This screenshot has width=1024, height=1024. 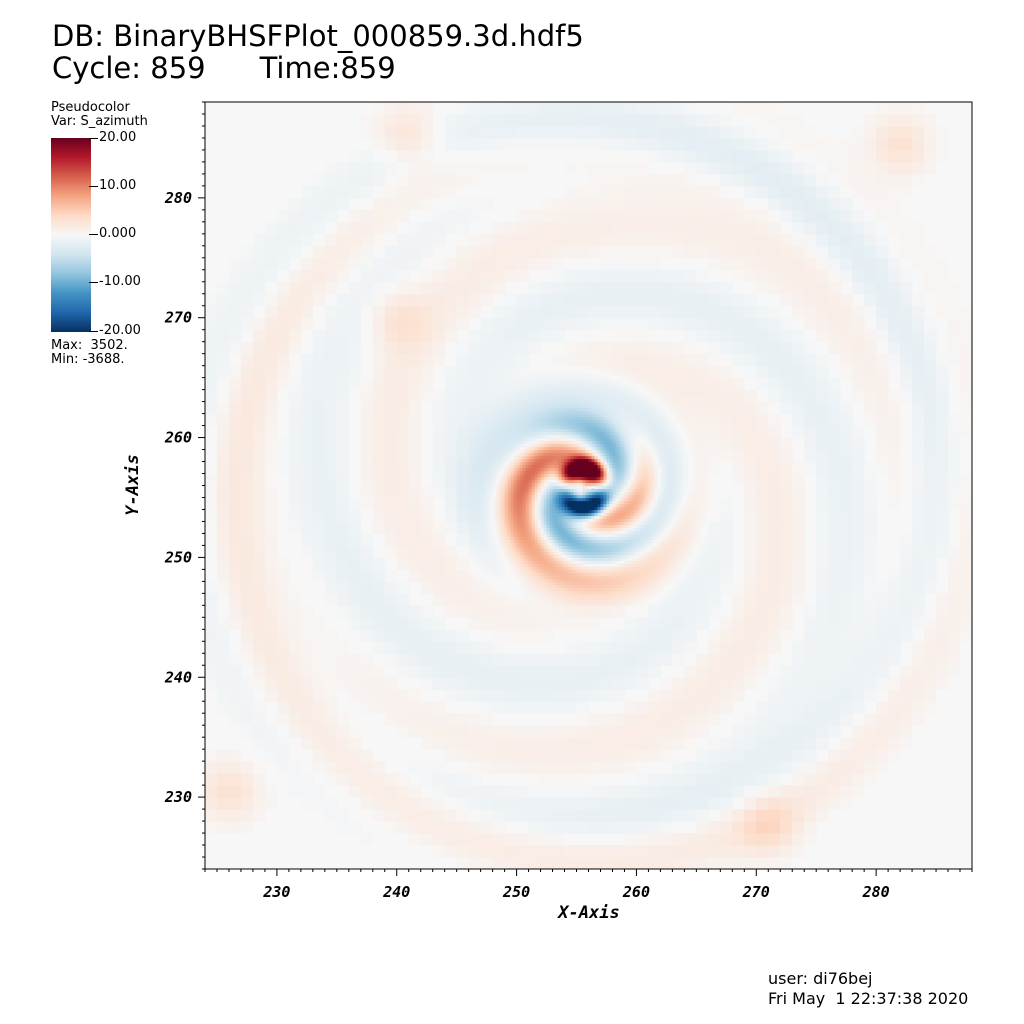 I want to click on colorbar, so click(x=71, y=235).